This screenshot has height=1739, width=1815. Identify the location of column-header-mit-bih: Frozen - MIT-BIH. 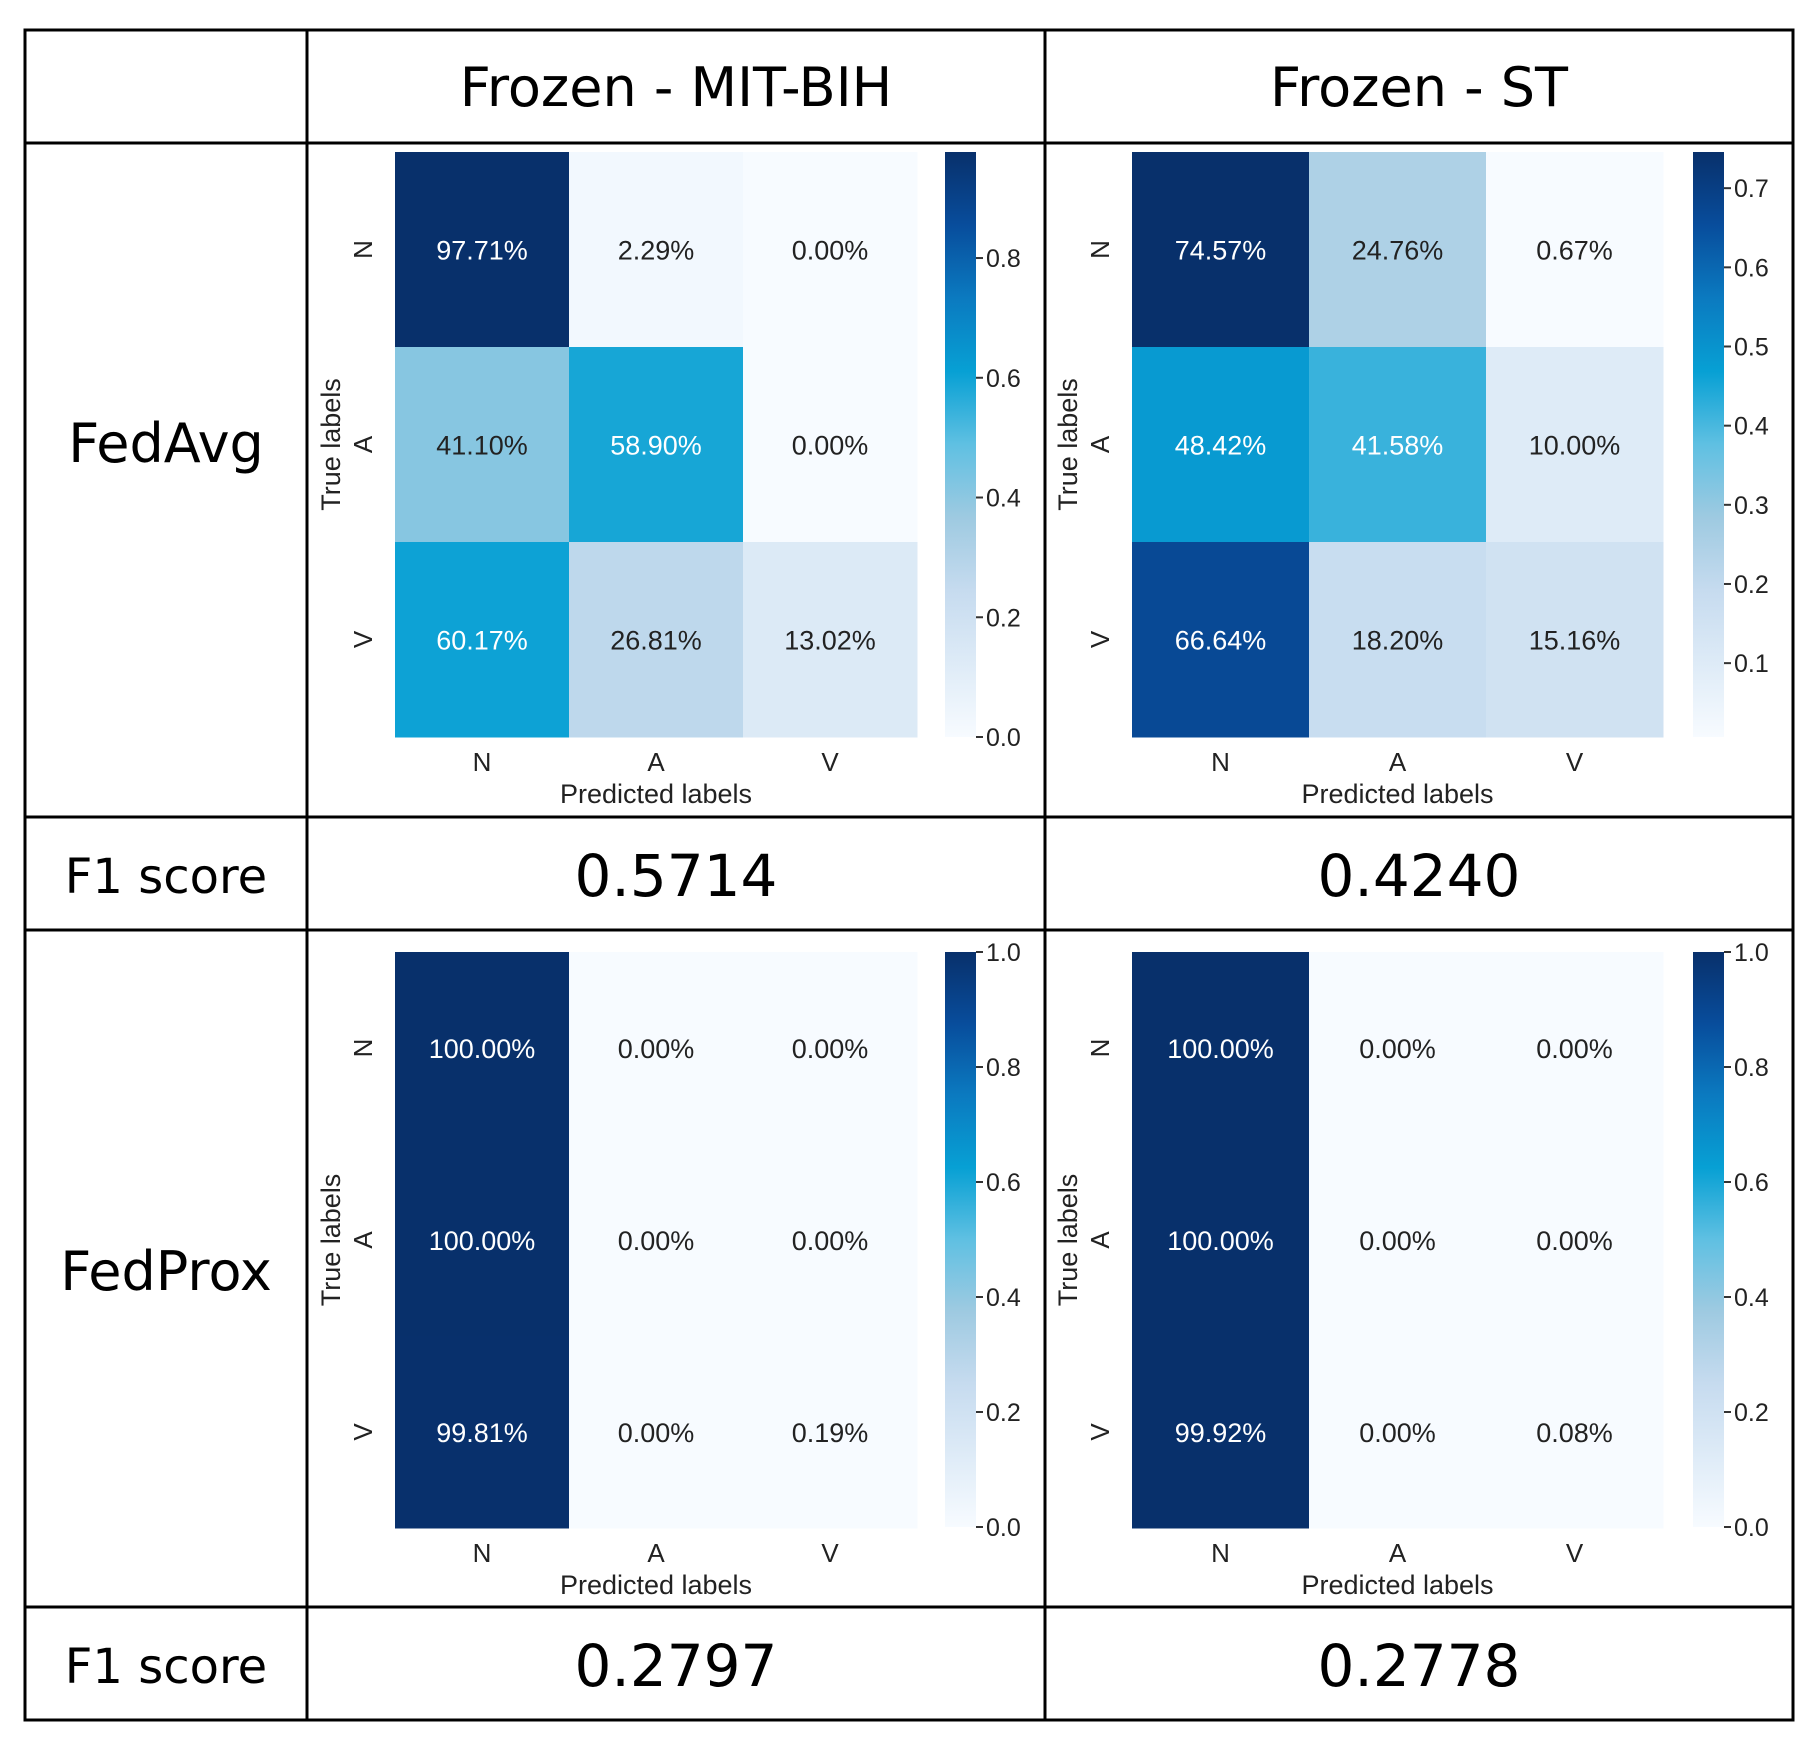
(676, 87).